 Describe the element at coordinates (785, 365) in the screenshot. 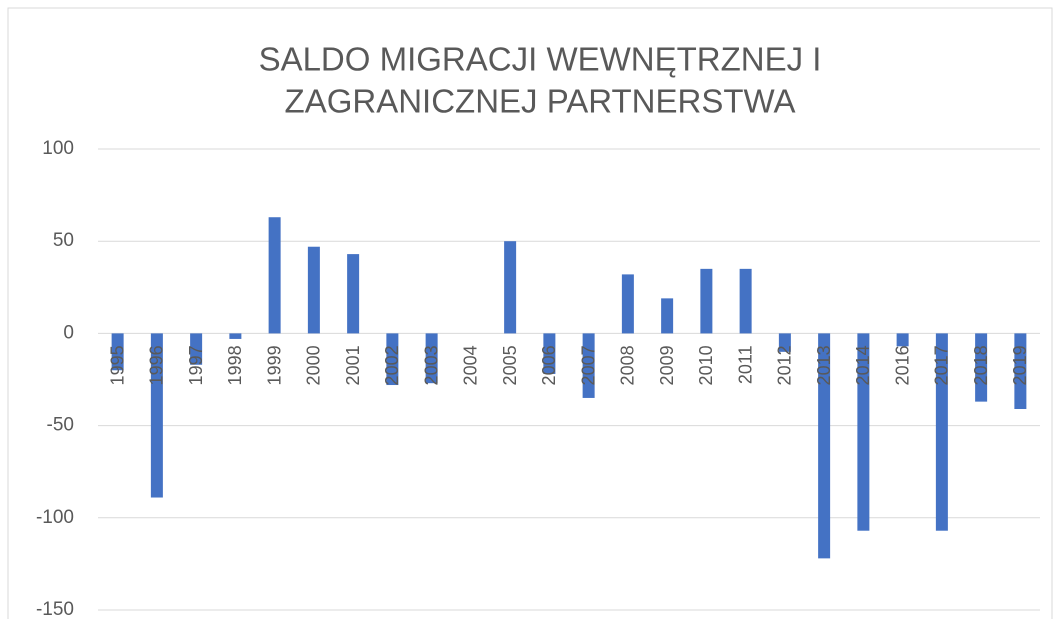

I see `x-tick-label: 2012` at that location.